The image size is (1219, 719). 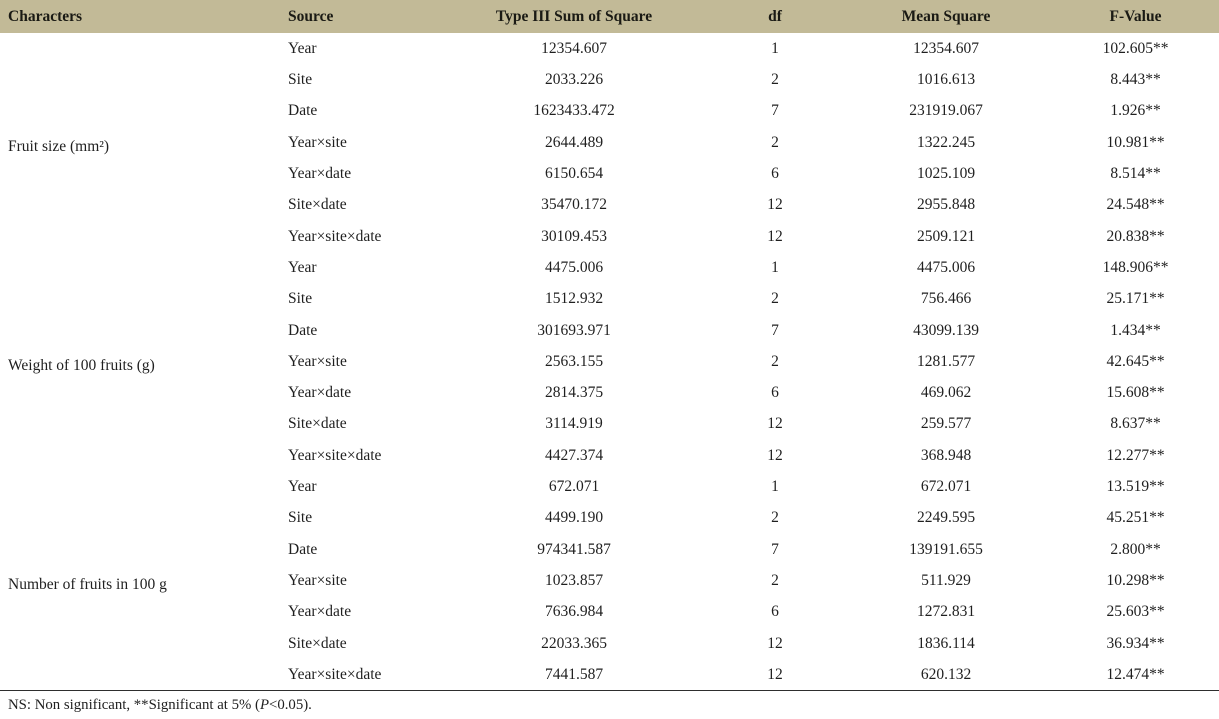 What do you see at coordinates (946, 142) in the screenshot?
I see `cell-mean-square: 1322.245` at bounding box center [946, 142].